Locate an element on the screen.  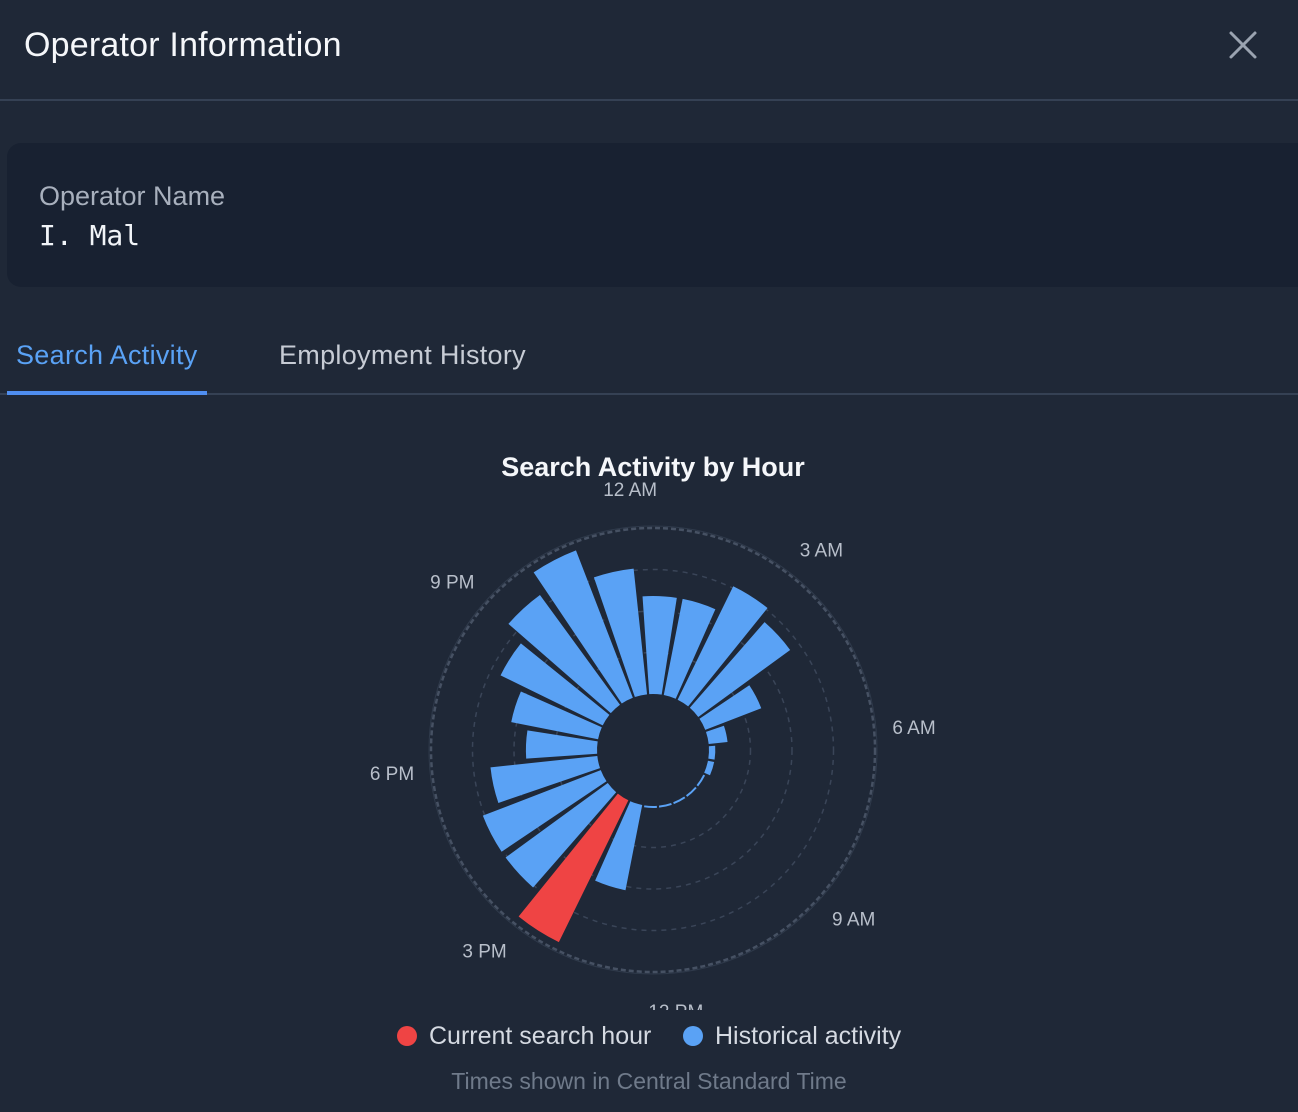
legend-label-current: Current search hour is located at coordinates (540, 1036).